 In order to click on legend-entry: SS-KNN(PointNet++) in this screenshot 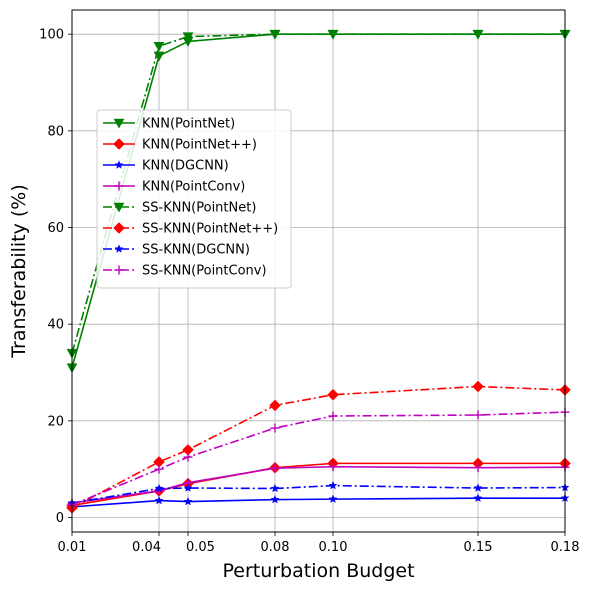, I will do `click(190, 229)`.